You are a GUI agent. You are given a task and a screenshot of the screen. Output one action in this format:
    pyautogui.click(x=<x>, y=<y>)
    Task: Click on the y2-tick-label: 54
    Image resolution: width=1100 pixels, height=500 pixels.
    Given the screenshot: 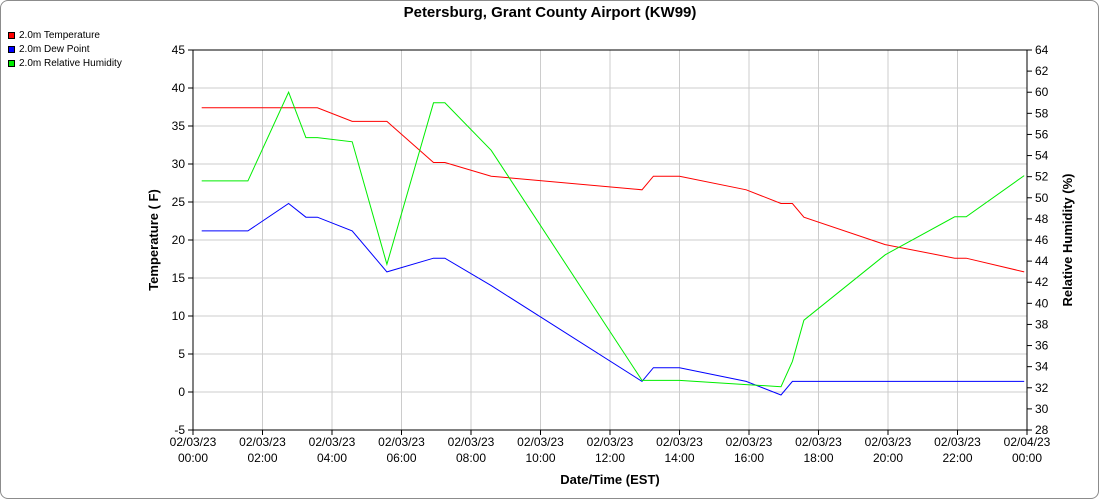 What is the action you would take?
    pyautogui.click(x=1042, y=156)
    